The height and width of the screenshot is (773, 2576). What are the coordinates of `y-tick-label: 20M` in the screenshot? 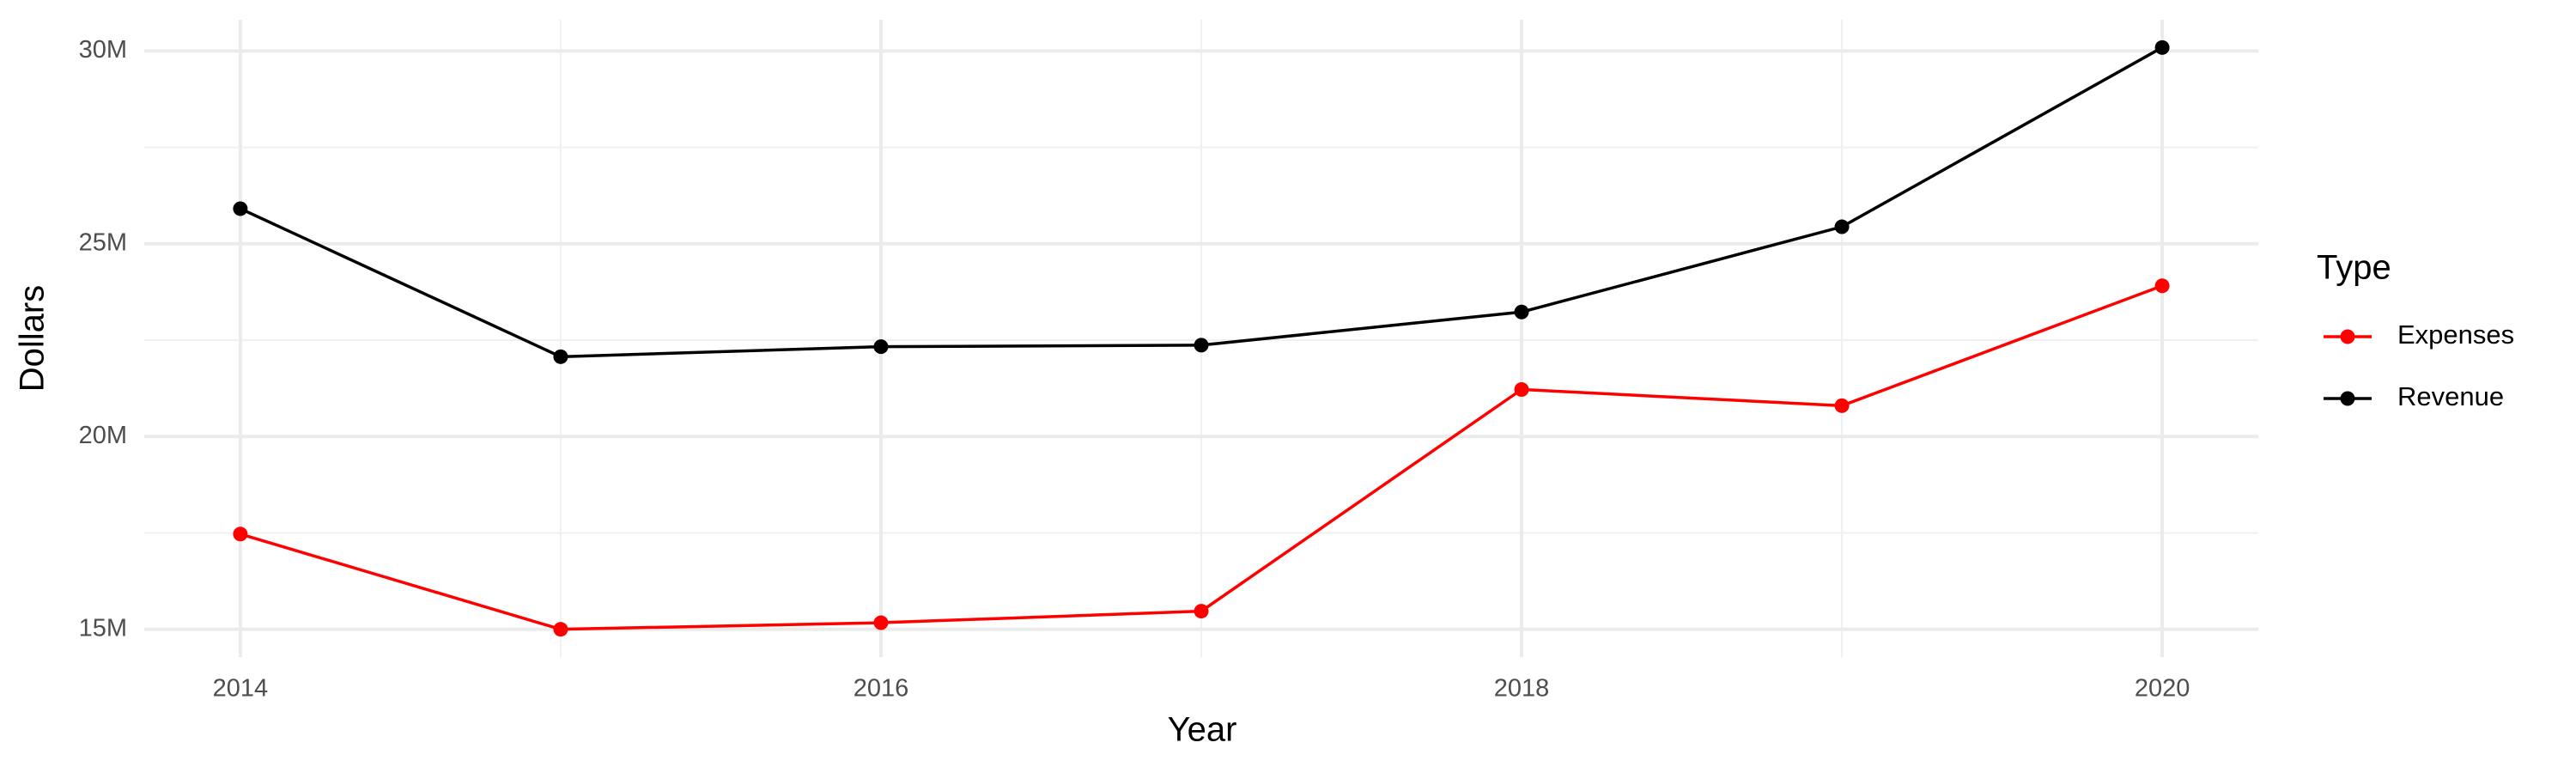 It's located at (103, 435).